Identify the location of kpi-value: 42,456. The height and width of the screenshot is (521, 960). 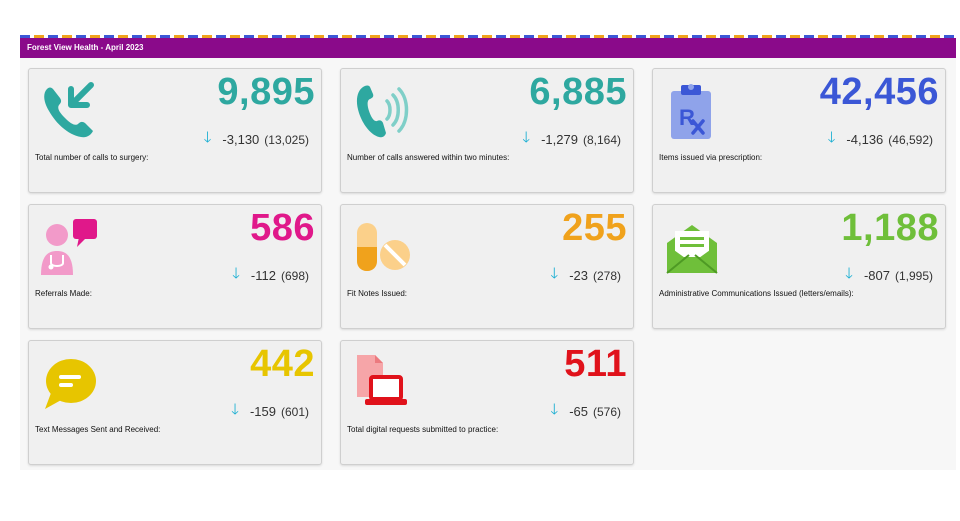
(879, 92).